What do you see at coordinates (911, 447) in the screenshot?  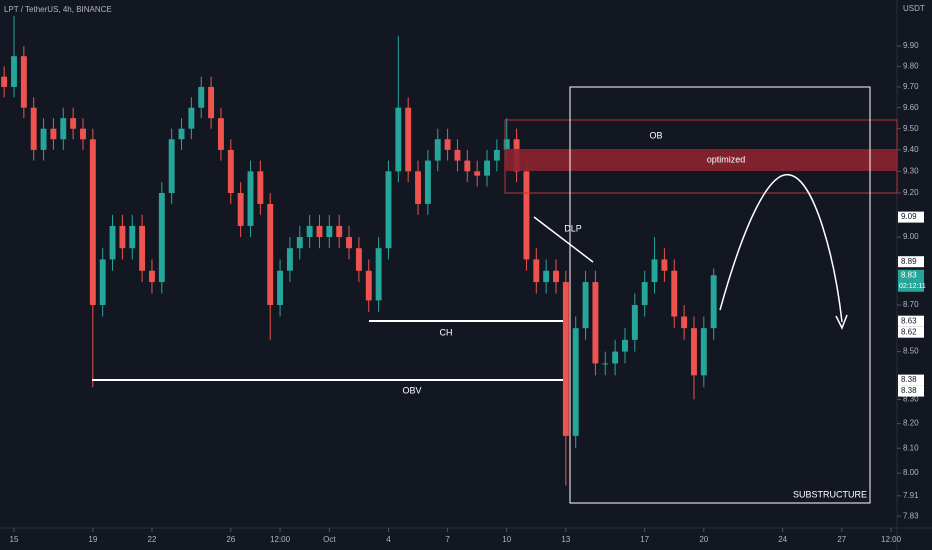 I see `y-tick-label: 8.10` at bounding box center [911, 447].